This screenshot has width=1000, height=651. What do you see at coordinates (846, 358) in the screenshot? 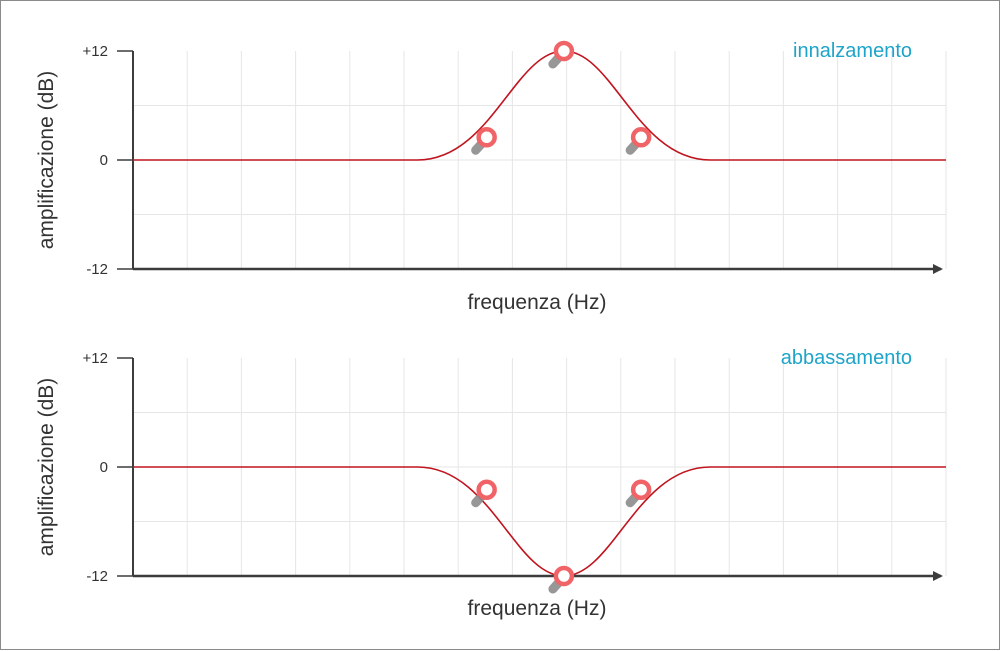
I see `panel-title: abbassamento` at bounding box center [846, 358].